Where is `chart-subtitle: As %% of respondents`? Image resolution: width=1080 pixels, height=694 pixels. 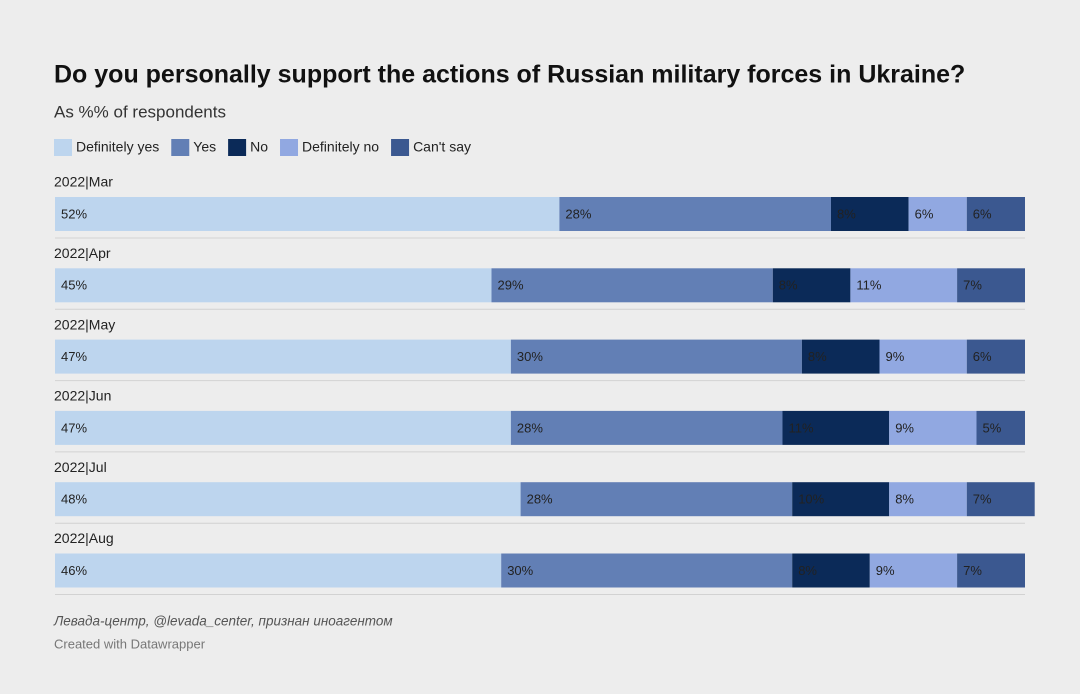 chart-subtitle: As %% of respondents is located at coordinates (140, 111).